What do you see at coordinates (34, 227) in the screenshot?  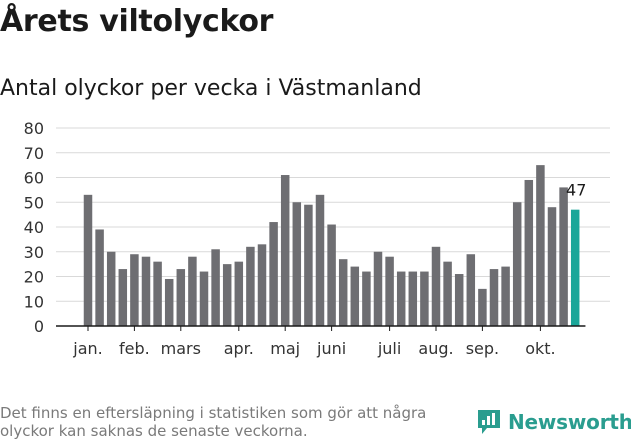 I see `y-tick-label: 40` at bounding box center [34, 227].